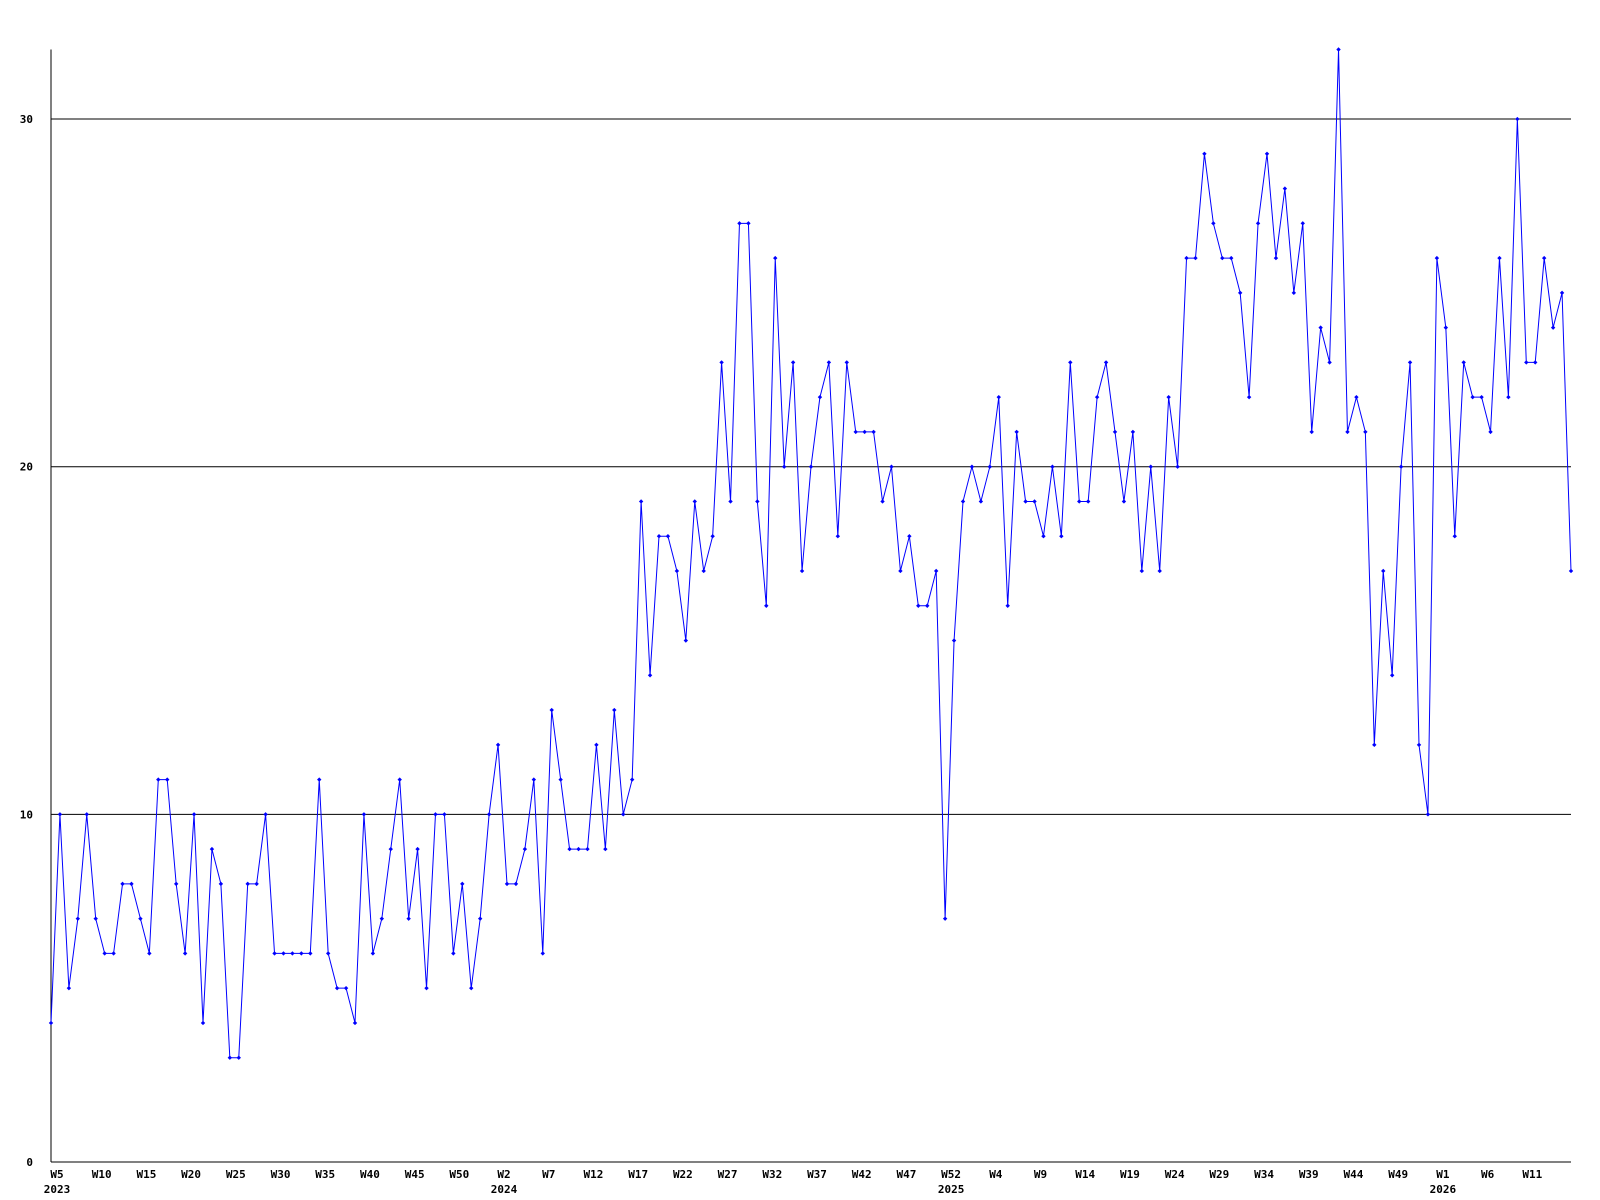 This screenshot has height=1200, width=1600. What do you see at coordinates (862, 1174) in the screenshot?
I see `x-tick-label: W42` at bounding box center [862, 1174].